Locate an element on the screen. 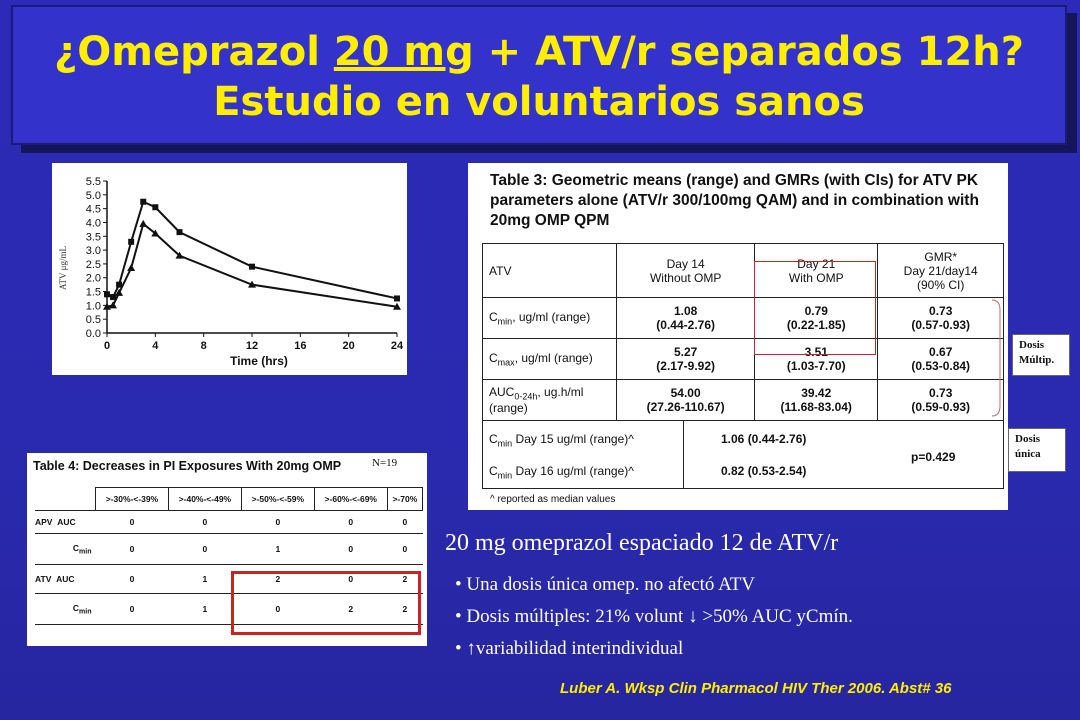  divider is located at coordinates (683, 454).